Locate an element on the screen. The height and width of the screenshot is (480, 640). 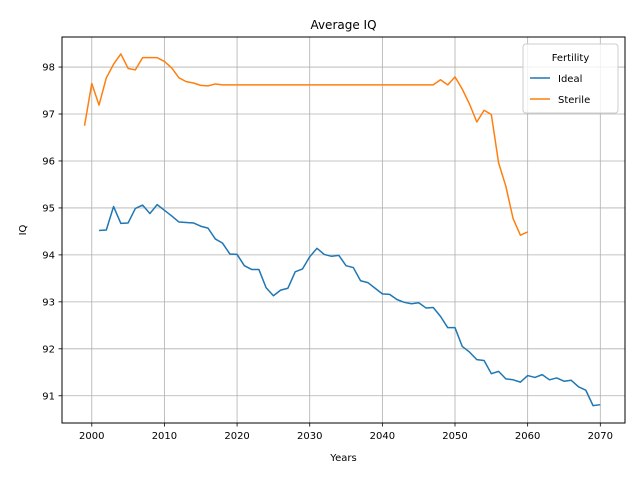
y-tick-label: 92 is located at coordinates (48, 349).